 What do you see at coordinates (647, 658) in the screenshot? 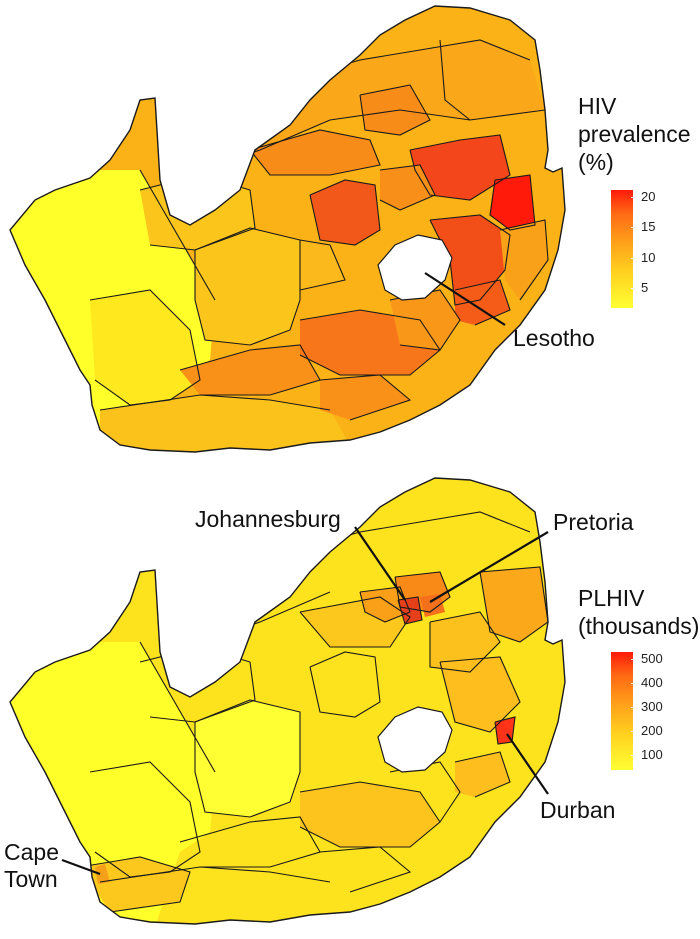
I see `plhiv-legend-tick: 500` at bounding box center [647, 658].